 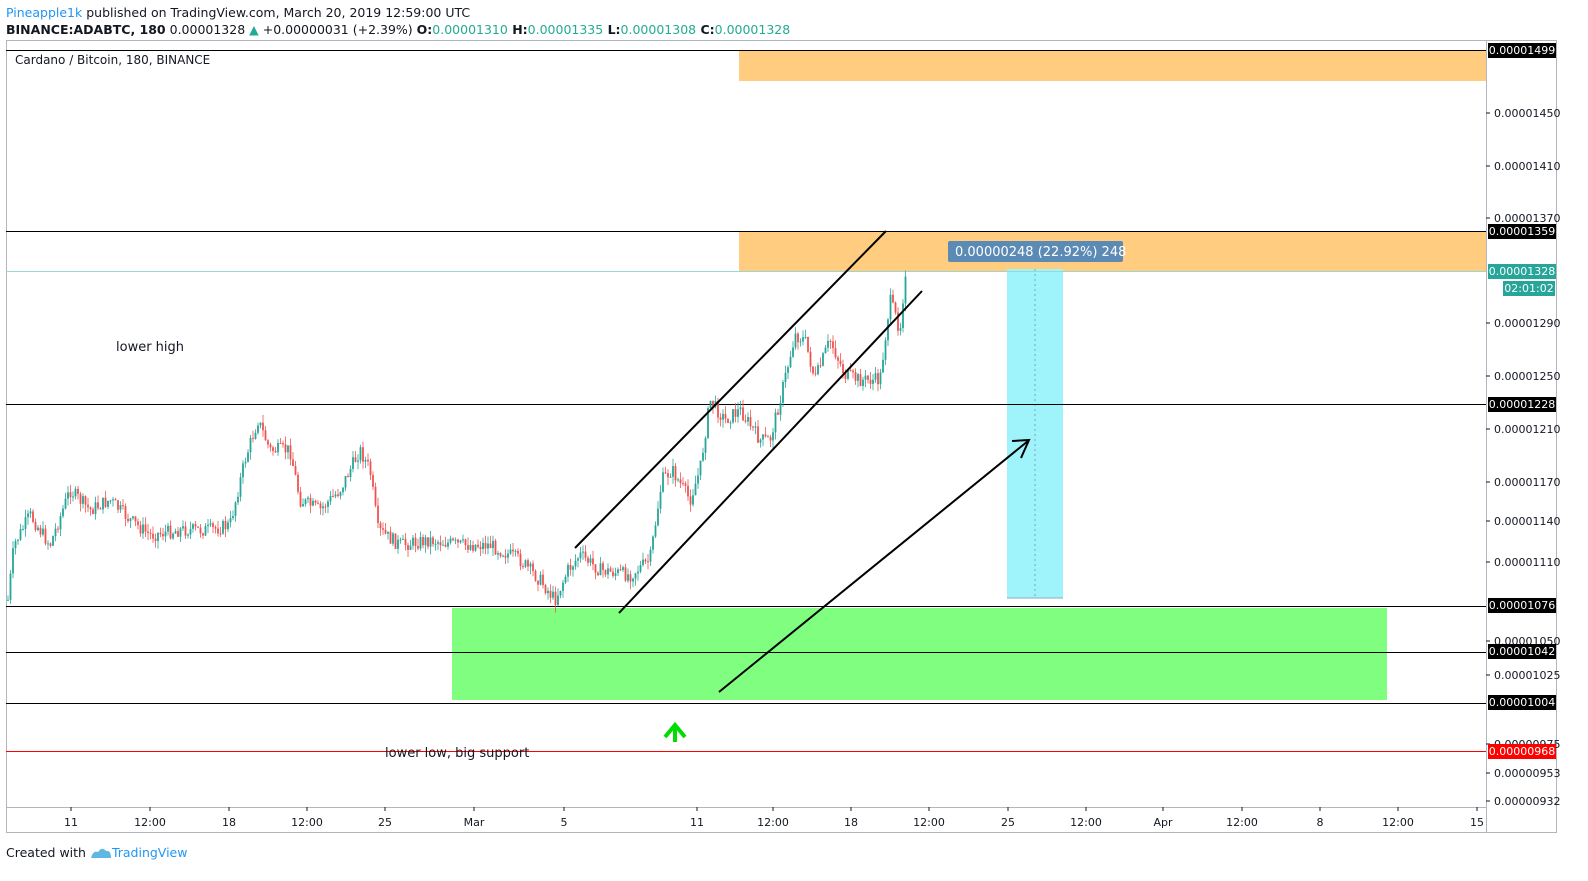 What do you see at coordinates (71, 822) in the screenshot?
I see `x-tick-label: 11` at bounding box center [71, 822].